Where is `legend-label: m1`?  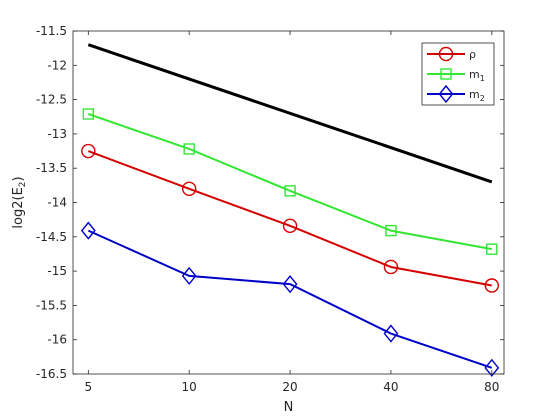 legend-label: m1 is located at coordinates (477, 75).